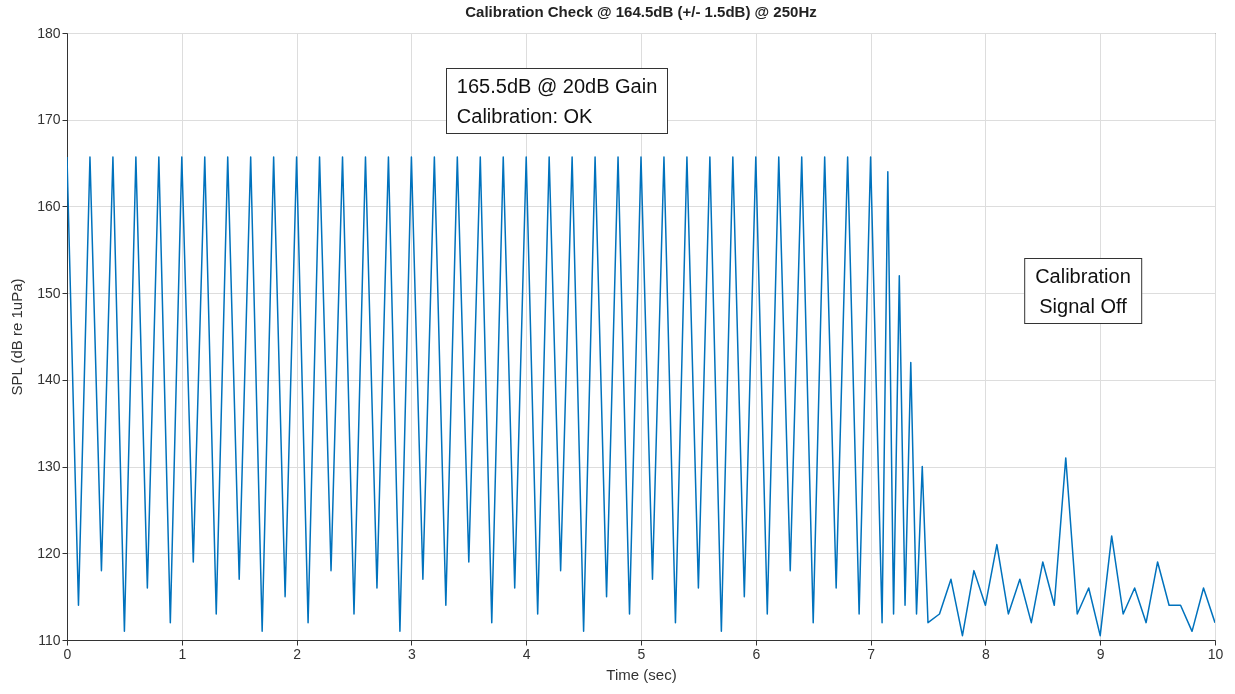  I want to click on x-tick-label: 4, so click(526, 653).